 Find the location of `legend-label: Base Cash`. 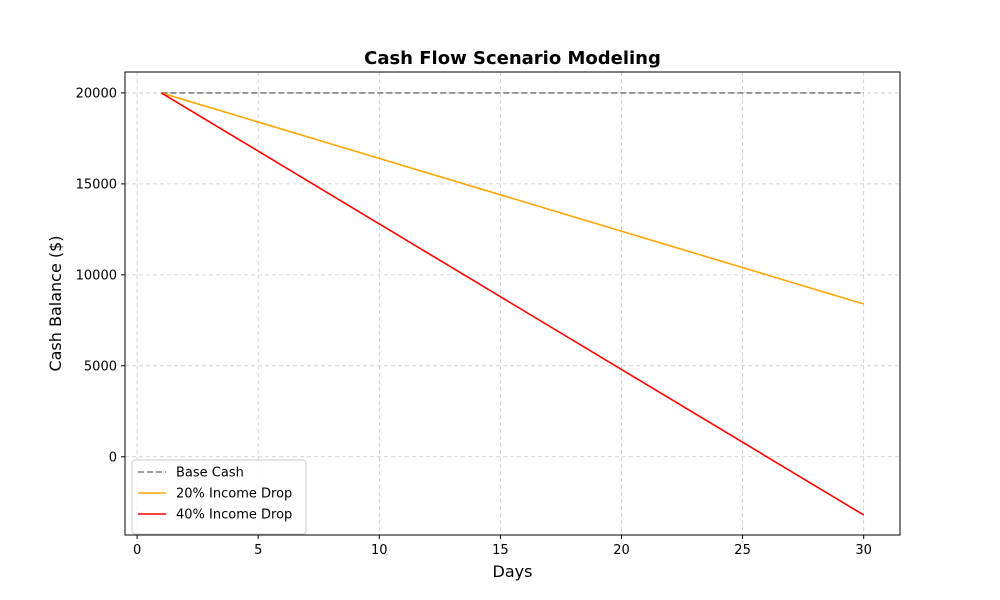

legend-label: Base Cash is located at coordinates (210, 473).